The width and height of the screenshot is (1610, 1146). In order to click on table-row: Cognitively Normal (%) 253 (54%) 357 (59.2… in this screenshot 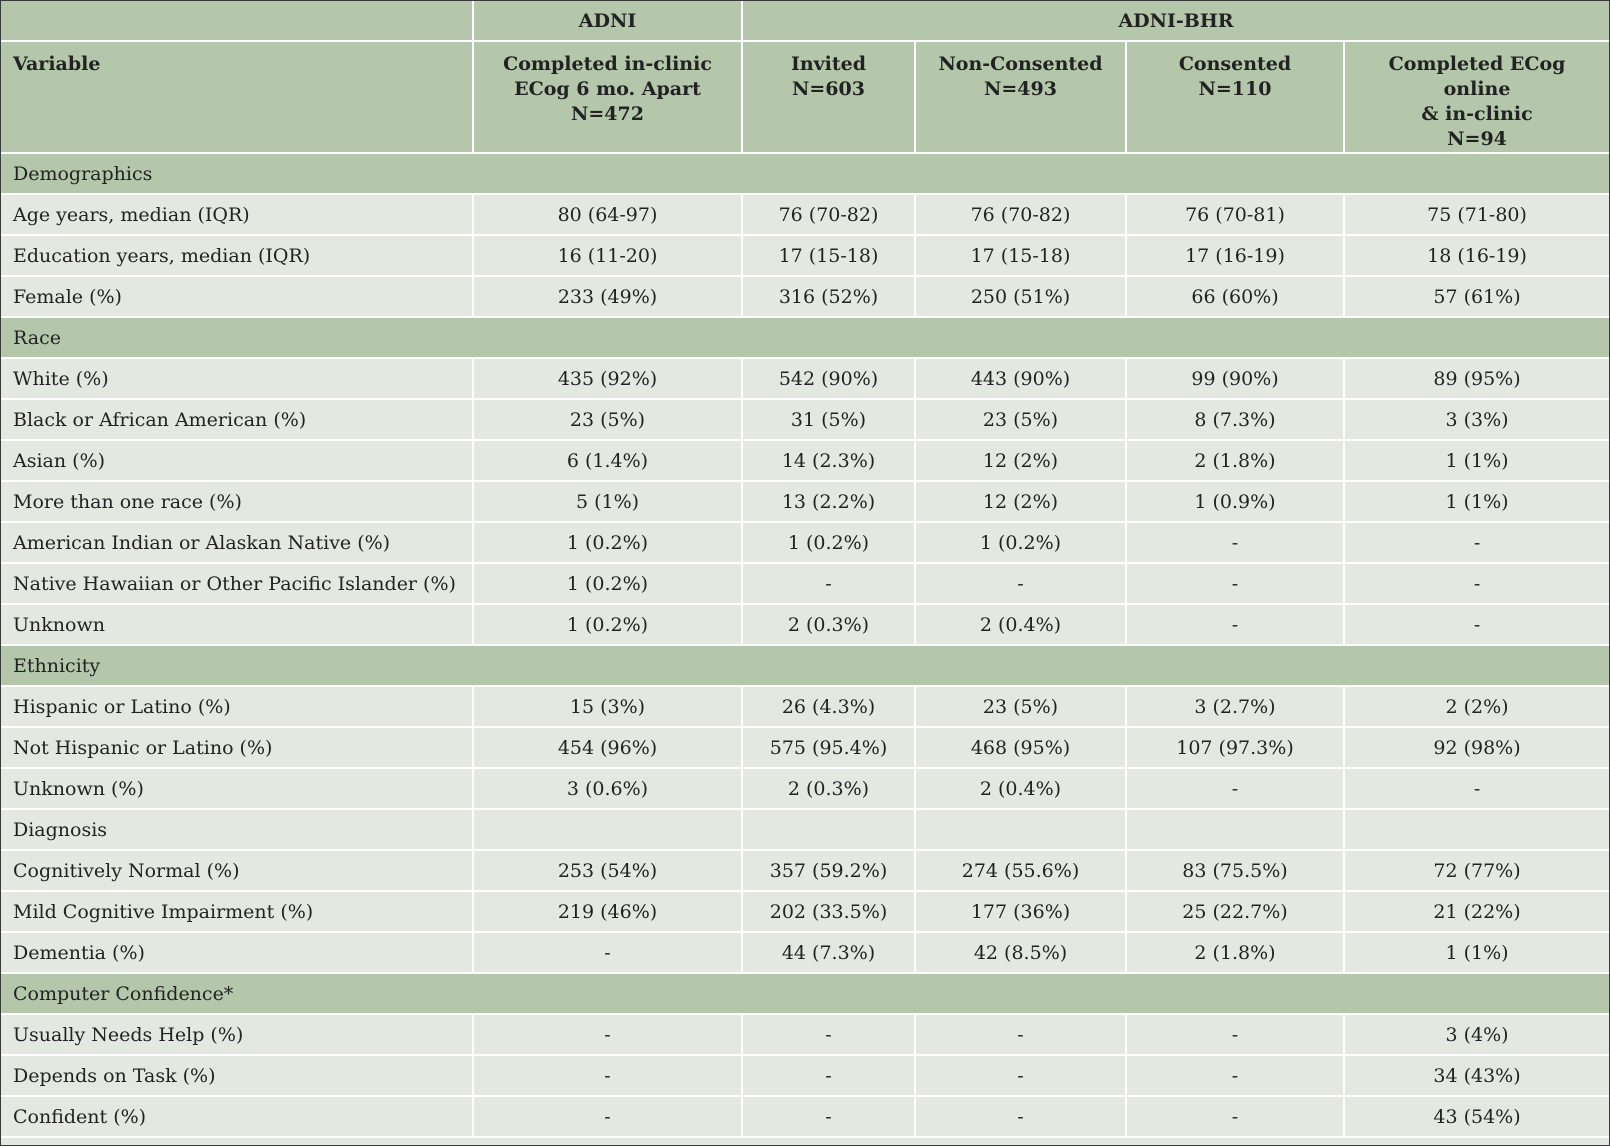, I will do `click(805, 871)`.